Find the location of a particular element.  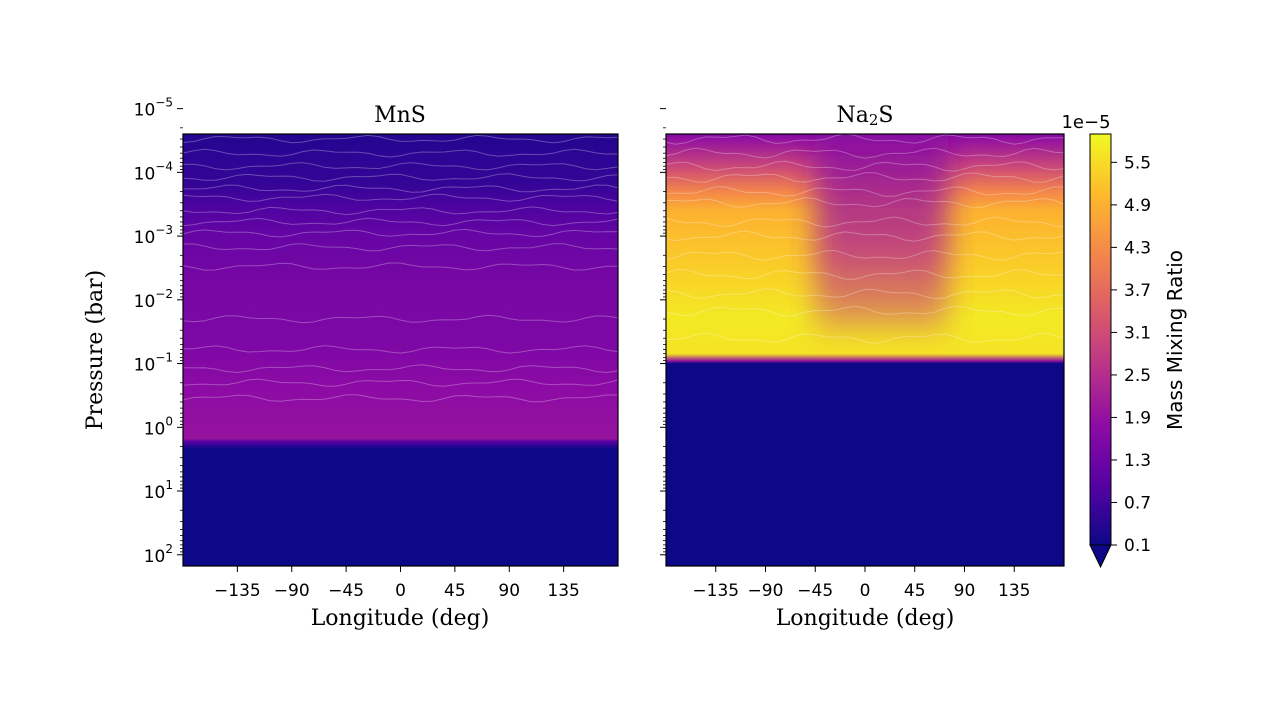

y-tick-label: 10¹ is located at coordinates (158, 490).